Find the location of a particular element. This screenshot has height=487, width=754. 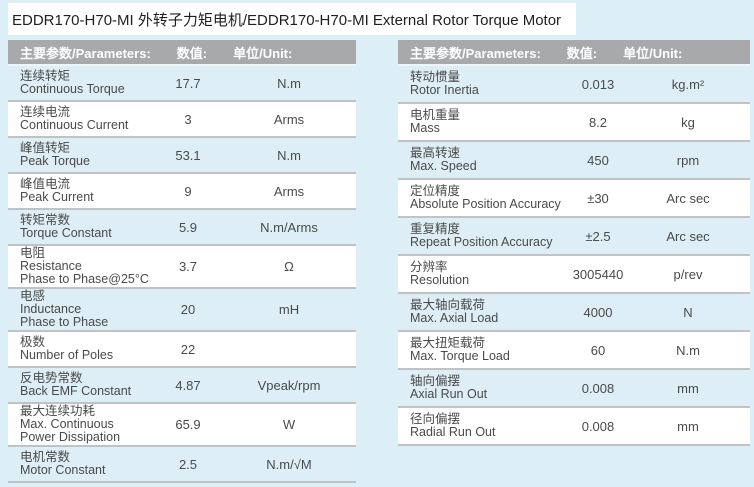

parameter-value: 4000 is located at coordinates (598, 312).